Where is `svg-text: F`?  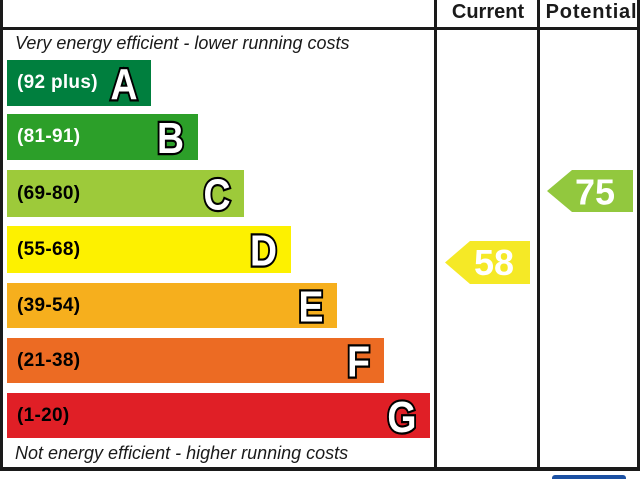
svg-text: F is located at coordinates (358, 362).